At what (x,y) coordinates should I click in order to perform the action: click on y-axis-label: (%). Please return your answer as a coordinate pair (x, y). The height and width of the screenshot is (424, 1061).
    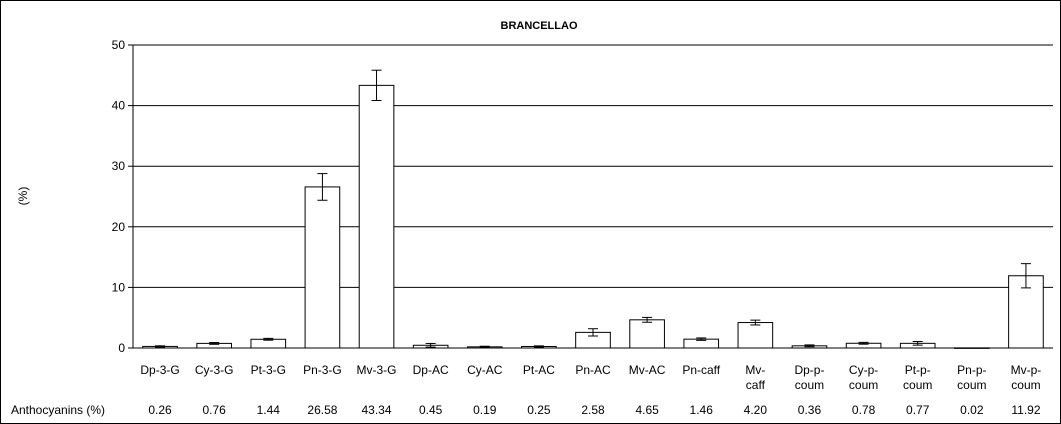
    Looking at the image, I should click on (23, 196).